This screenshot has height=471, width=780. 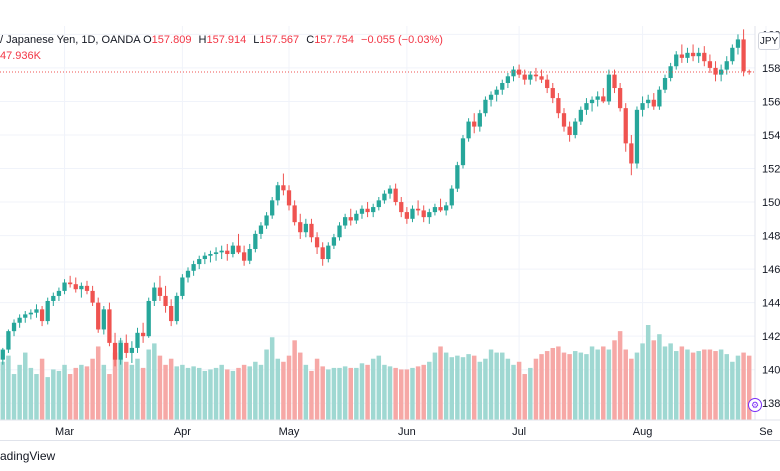 What do you see at coordinates (771, 237) in the screenshot?
I see `y-tick-label: 148` at bounding box center [771, 237].